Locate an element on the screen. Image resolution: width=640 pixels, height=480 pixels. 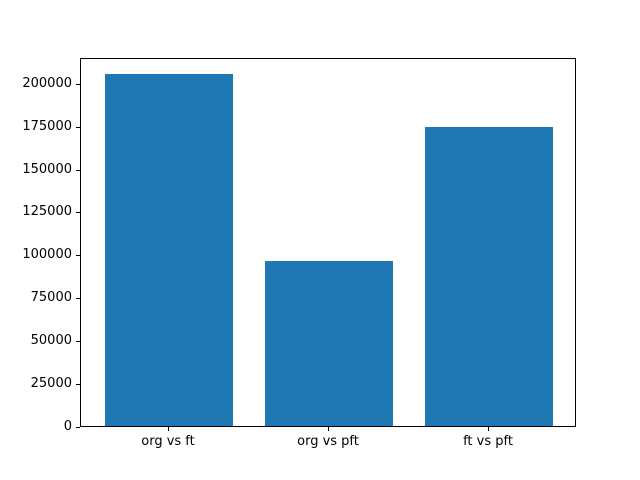
y-tick-label: 175000 is located at coordinates (47, 126).